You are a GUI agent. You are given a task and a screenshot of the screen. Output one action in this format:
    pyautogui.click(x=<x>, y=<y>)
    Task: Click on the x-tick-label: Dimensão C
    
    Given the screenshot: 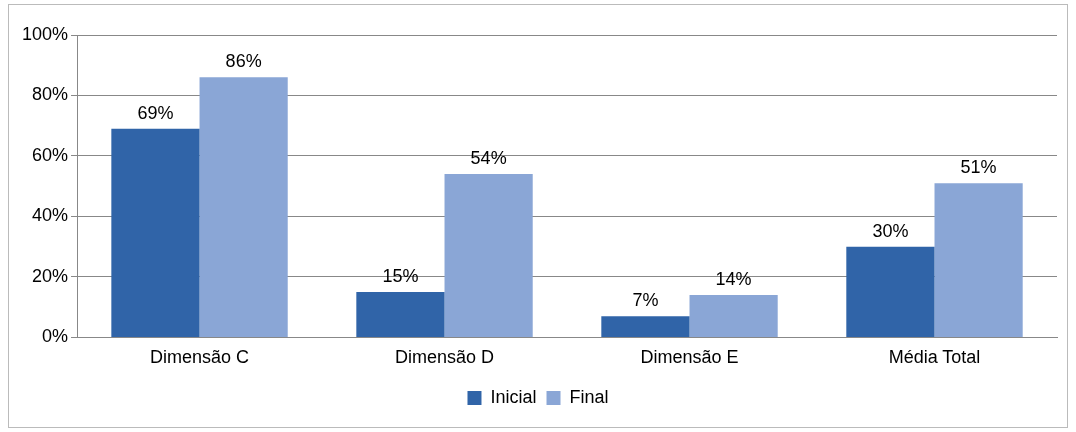 What is the action you would take?
    pyautogui.click(x=200, y=357)
    